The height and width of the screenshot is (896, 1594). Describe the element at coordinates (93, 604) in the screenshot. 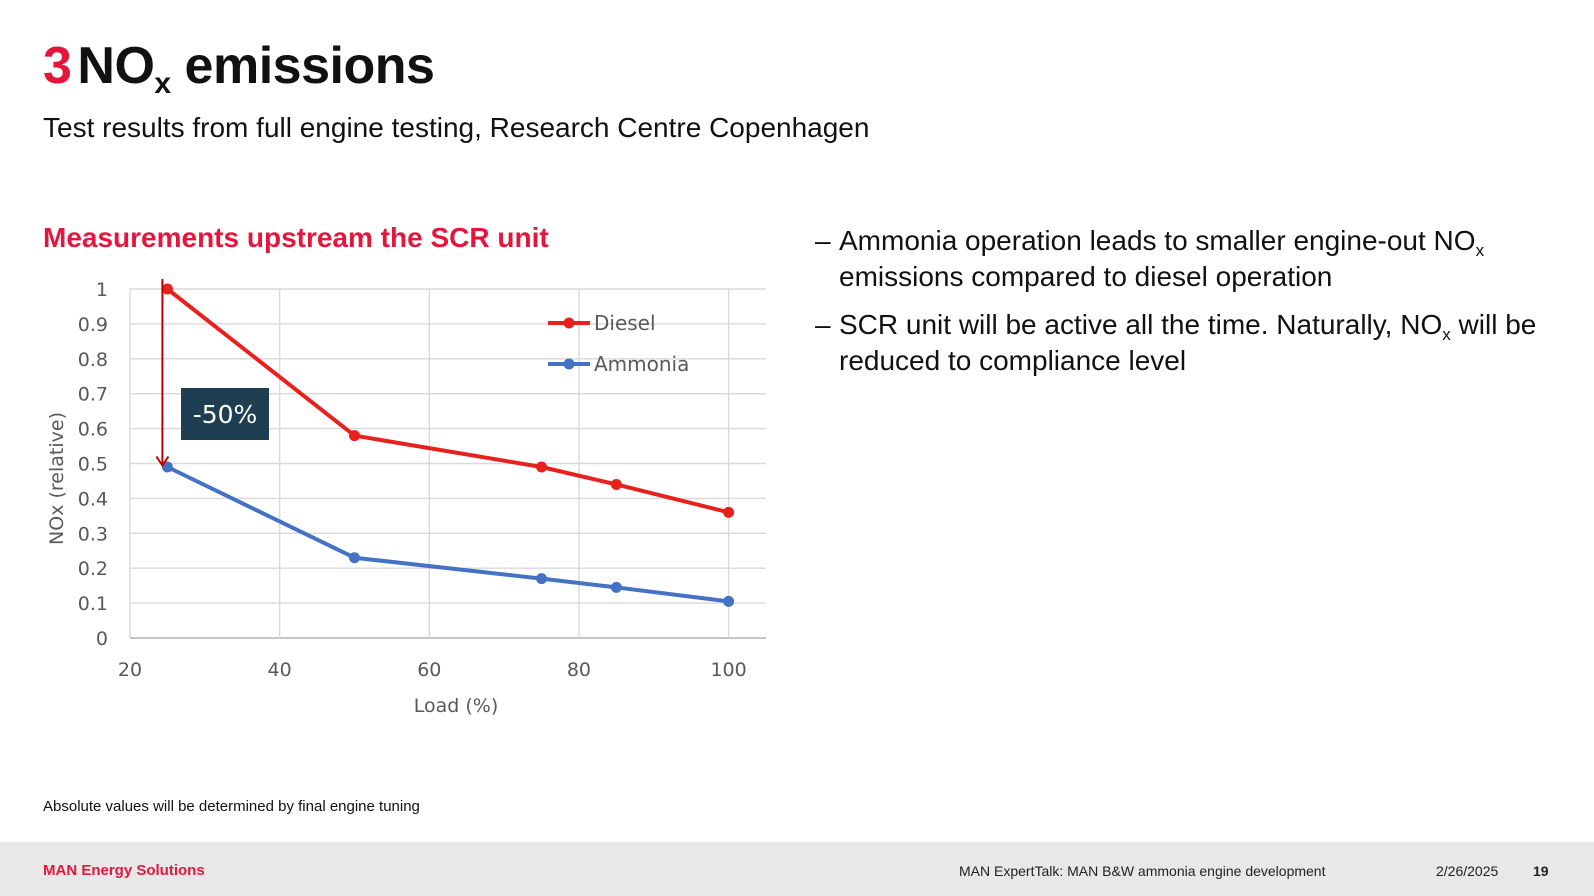

I see `y-tick-label: 0.1` at that location.